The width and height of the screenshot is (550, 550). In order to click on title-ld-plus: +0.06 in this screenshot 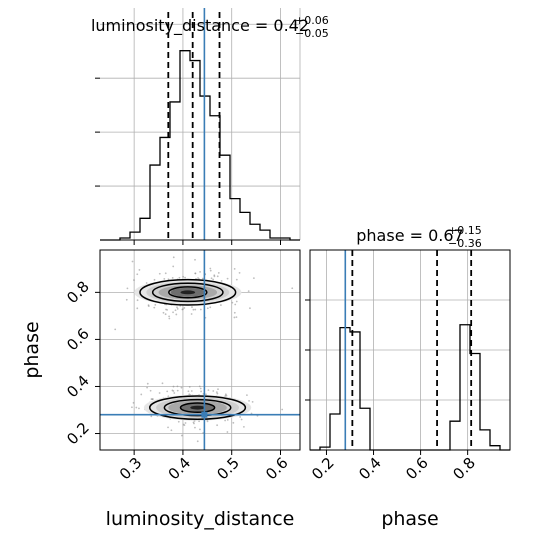, I will do `click(312, 20)`.